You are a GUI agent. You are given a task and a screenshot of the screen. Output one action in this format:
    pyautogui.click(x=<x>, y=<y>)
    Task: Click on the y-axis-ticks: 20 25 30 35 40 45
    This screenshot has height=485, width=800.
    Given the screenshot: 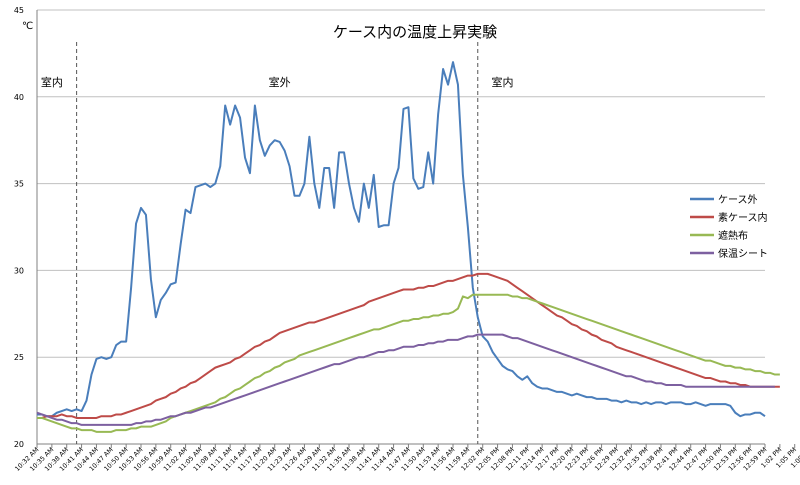 What is the action you would take?
    pyautogui.click(x=19, y=227)
    